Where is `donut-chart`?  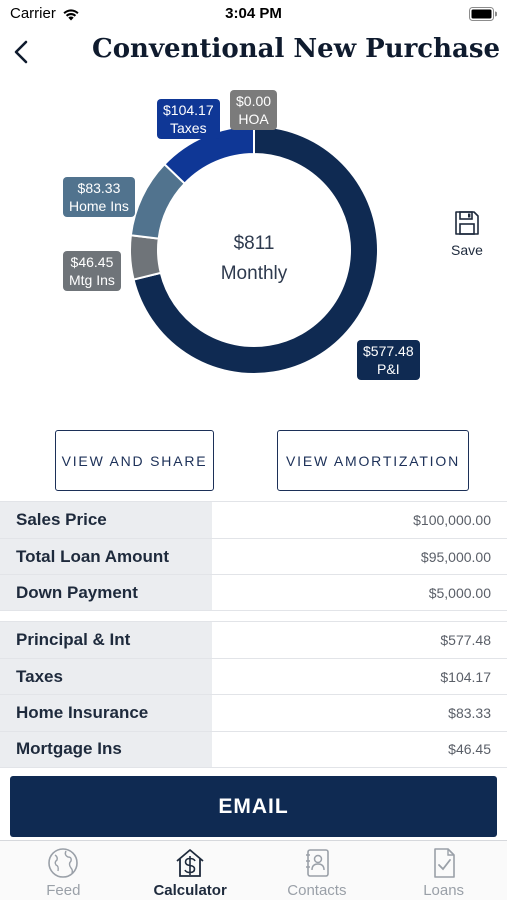 donut-chart is located at coordinates (254, 249).